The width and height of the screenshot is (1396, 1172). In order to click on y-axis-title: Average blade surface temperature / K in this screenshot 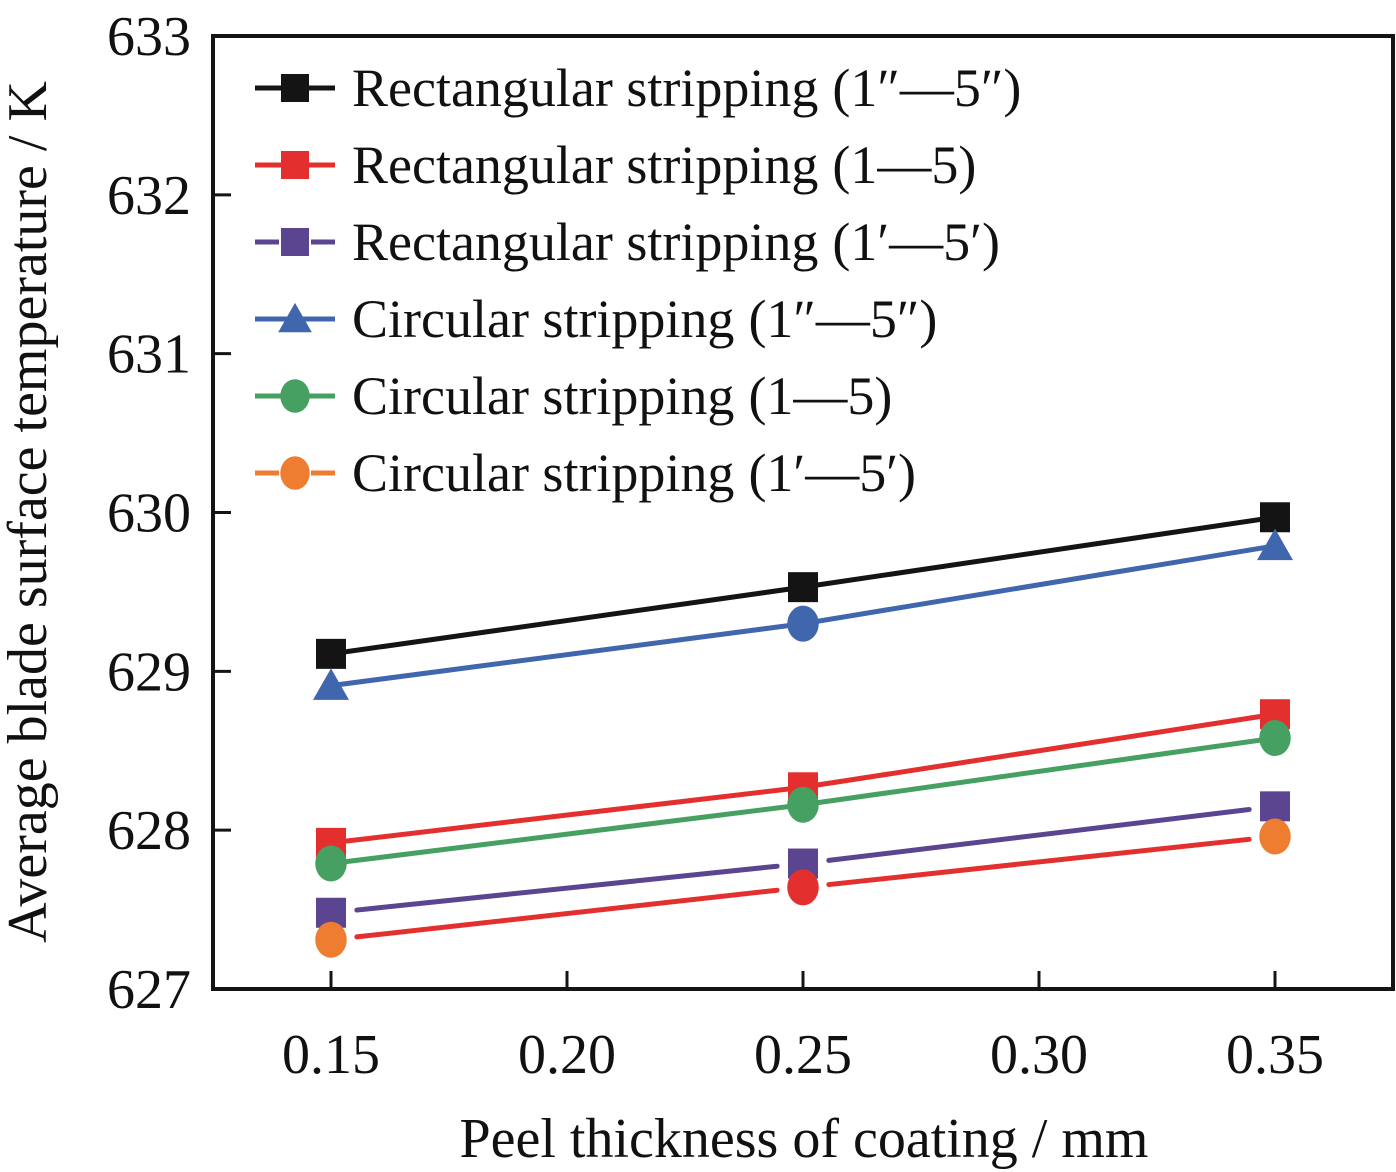, I will do `click(29, 512)`.